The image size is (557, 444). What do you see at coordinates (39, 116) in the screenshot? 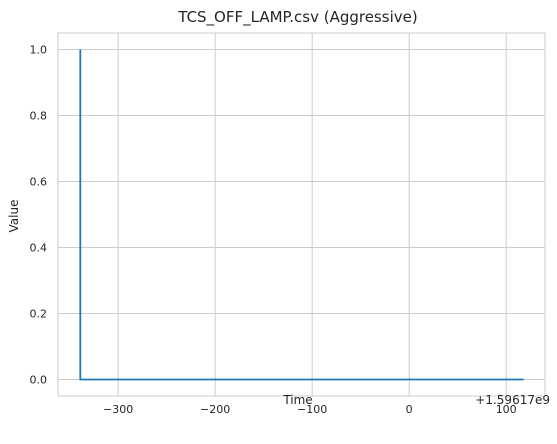
I see `y-tick-label: 0.8` at bounding box center [39, 116].